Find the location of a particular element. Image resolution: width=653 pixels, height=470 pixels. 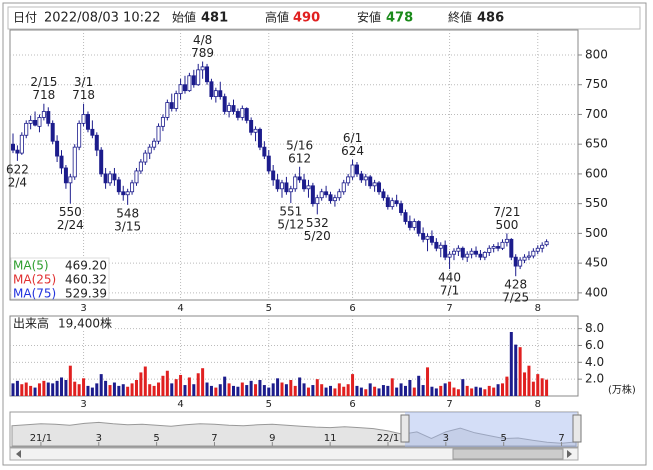

y-tick-label: 550 is located at coordinates (596, 203).